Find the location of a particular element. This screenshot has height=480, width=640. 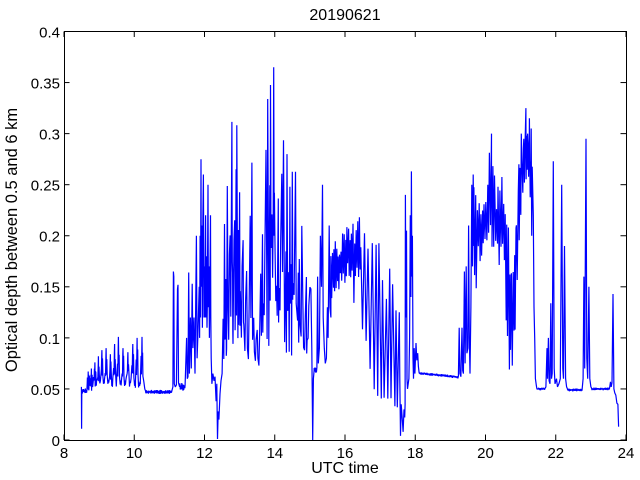

svg-text: 18 is located at coordinates (415, 453).